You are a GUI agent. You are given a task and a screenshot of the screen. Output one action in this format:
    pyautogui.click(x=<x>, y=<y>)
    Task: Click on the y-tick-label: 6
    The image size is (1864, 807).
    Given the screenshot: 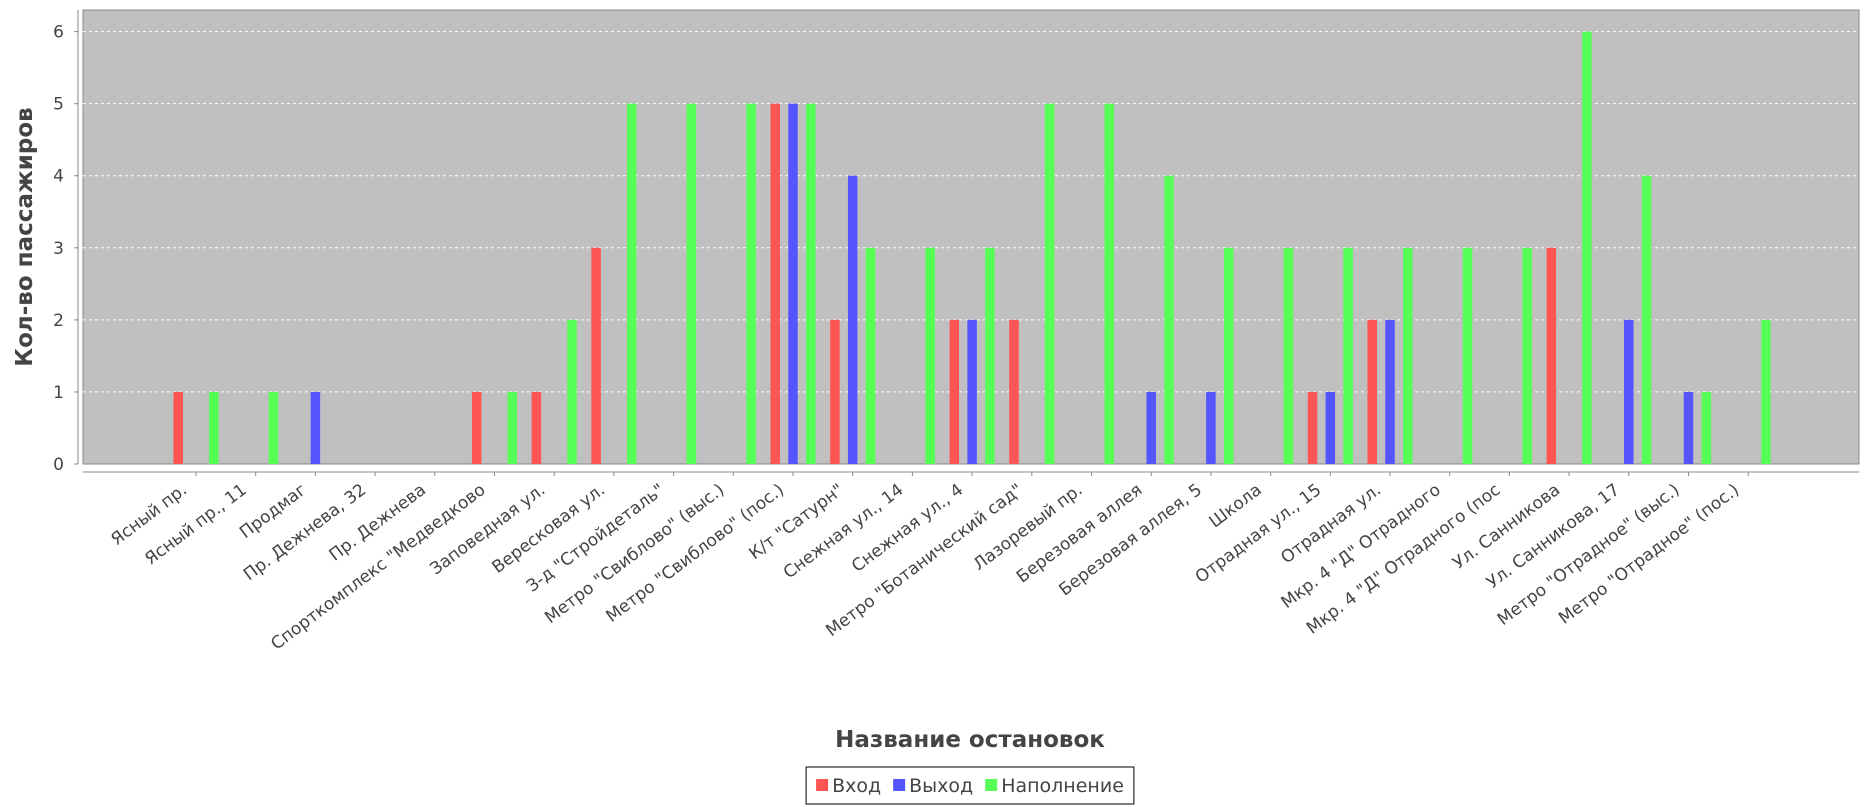 What is the action you would take?
    pyautogui.click(x=58, y=33)
    